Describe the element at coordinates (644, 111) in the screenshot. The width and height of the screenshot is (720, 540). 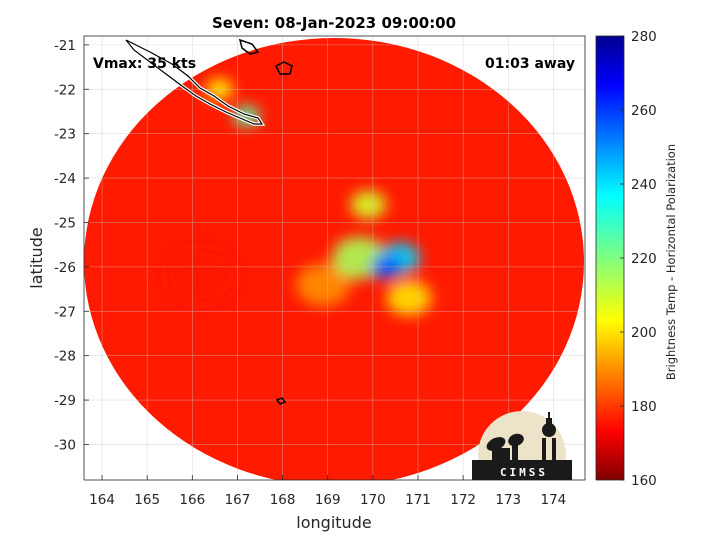
I see `colorbar-tick-label: 260` at that location.